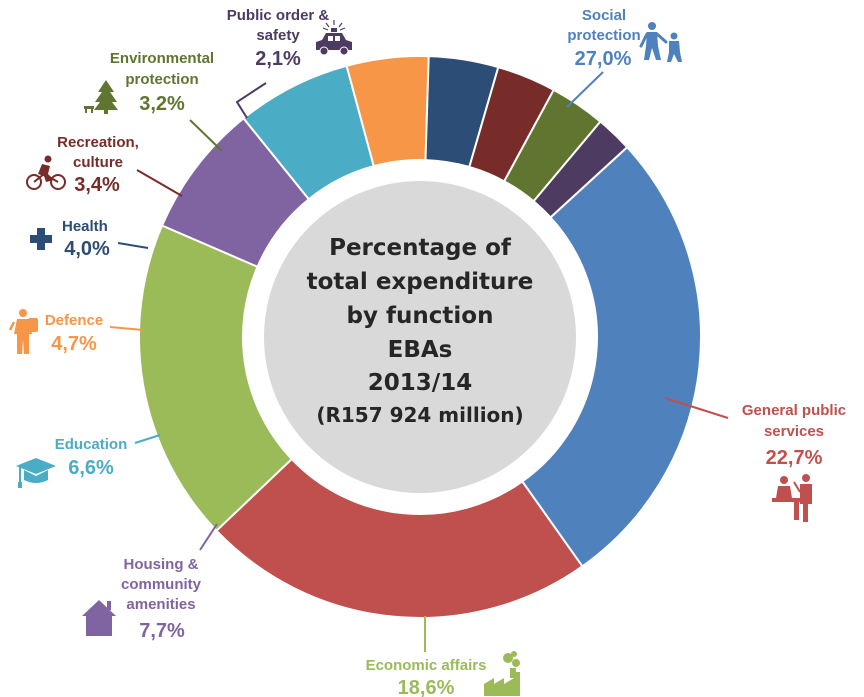 The width and height of the screenshot is (864, 697). Describe the element at coordinates (278, 35) in the screenshot. I see `slice-label-public-order-safety: safety` at that location.